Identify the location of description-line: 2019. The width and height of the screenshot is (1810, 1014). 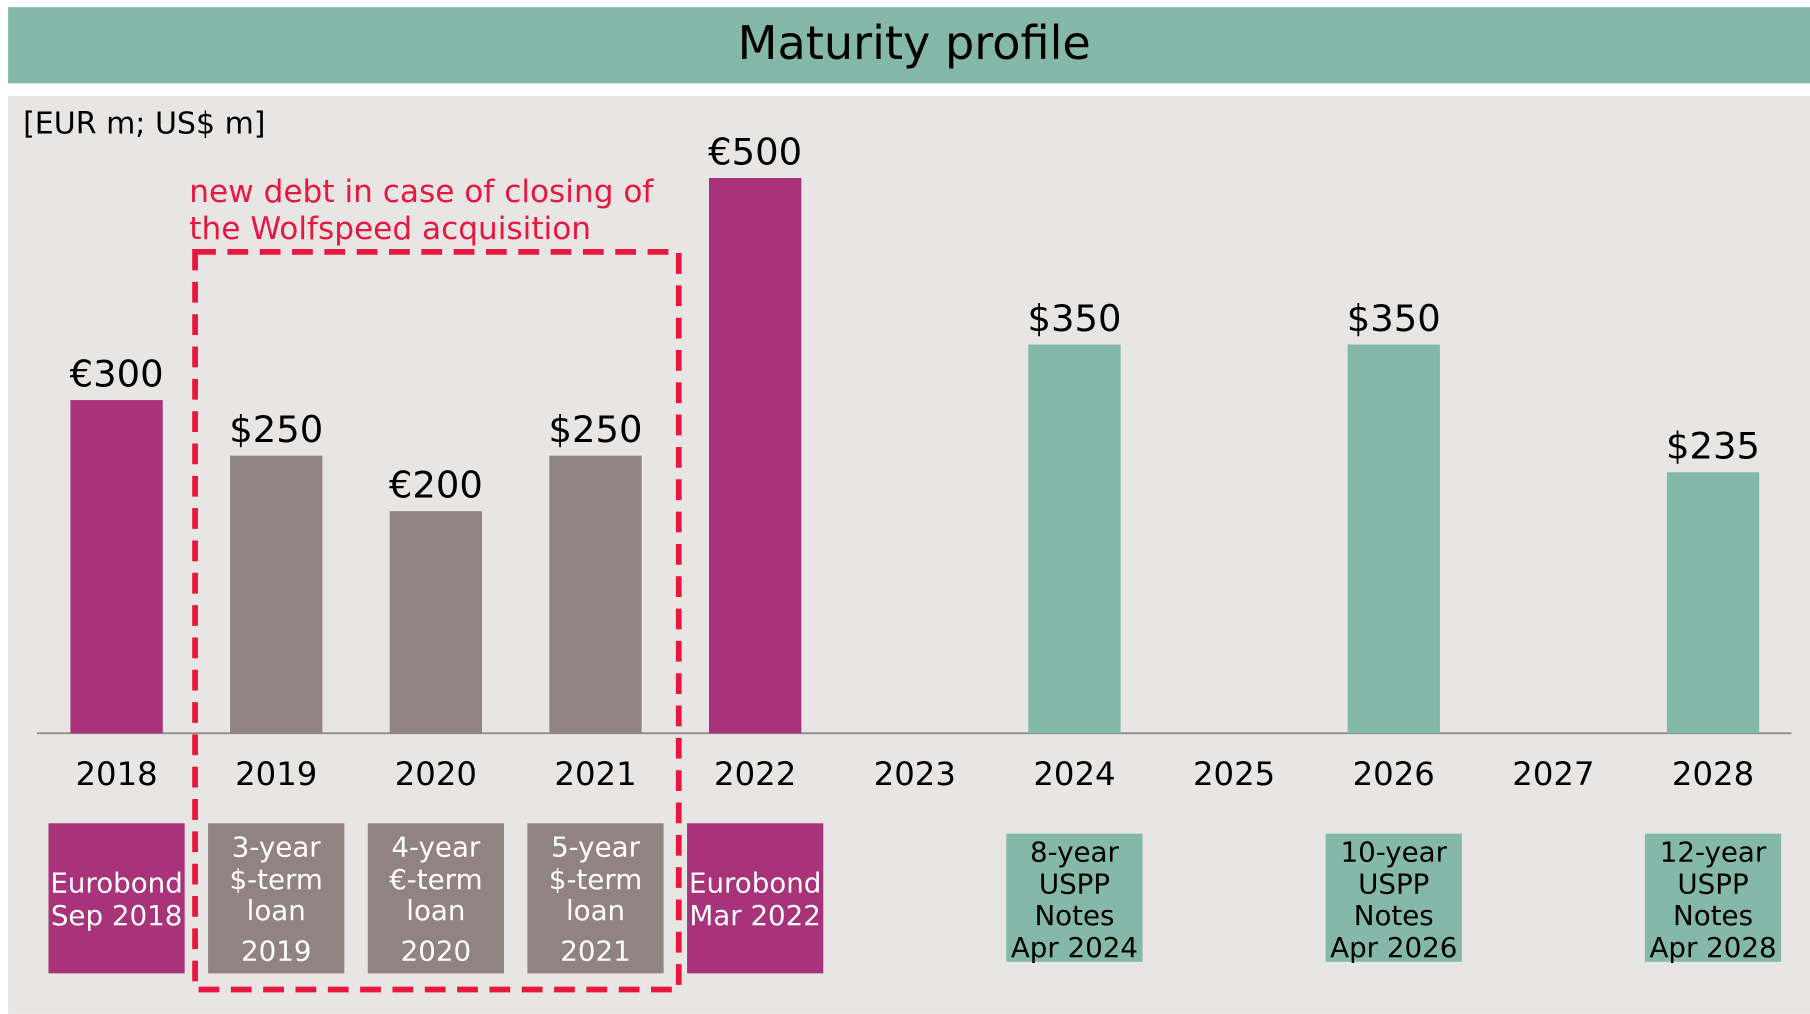
(276, 951).